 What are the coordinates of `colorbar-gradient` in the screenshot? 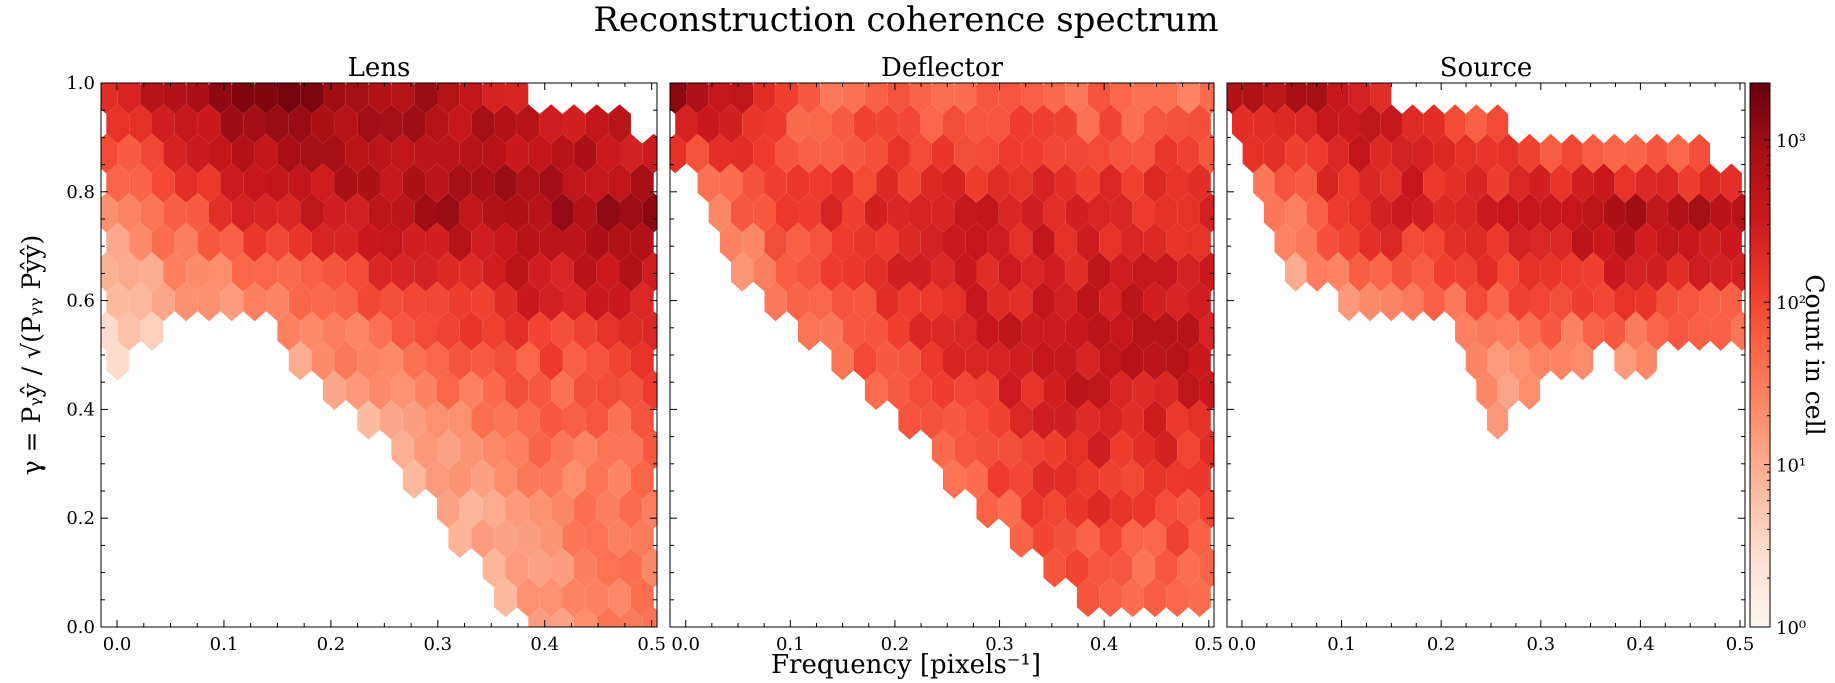 It's located at (1760, 355).